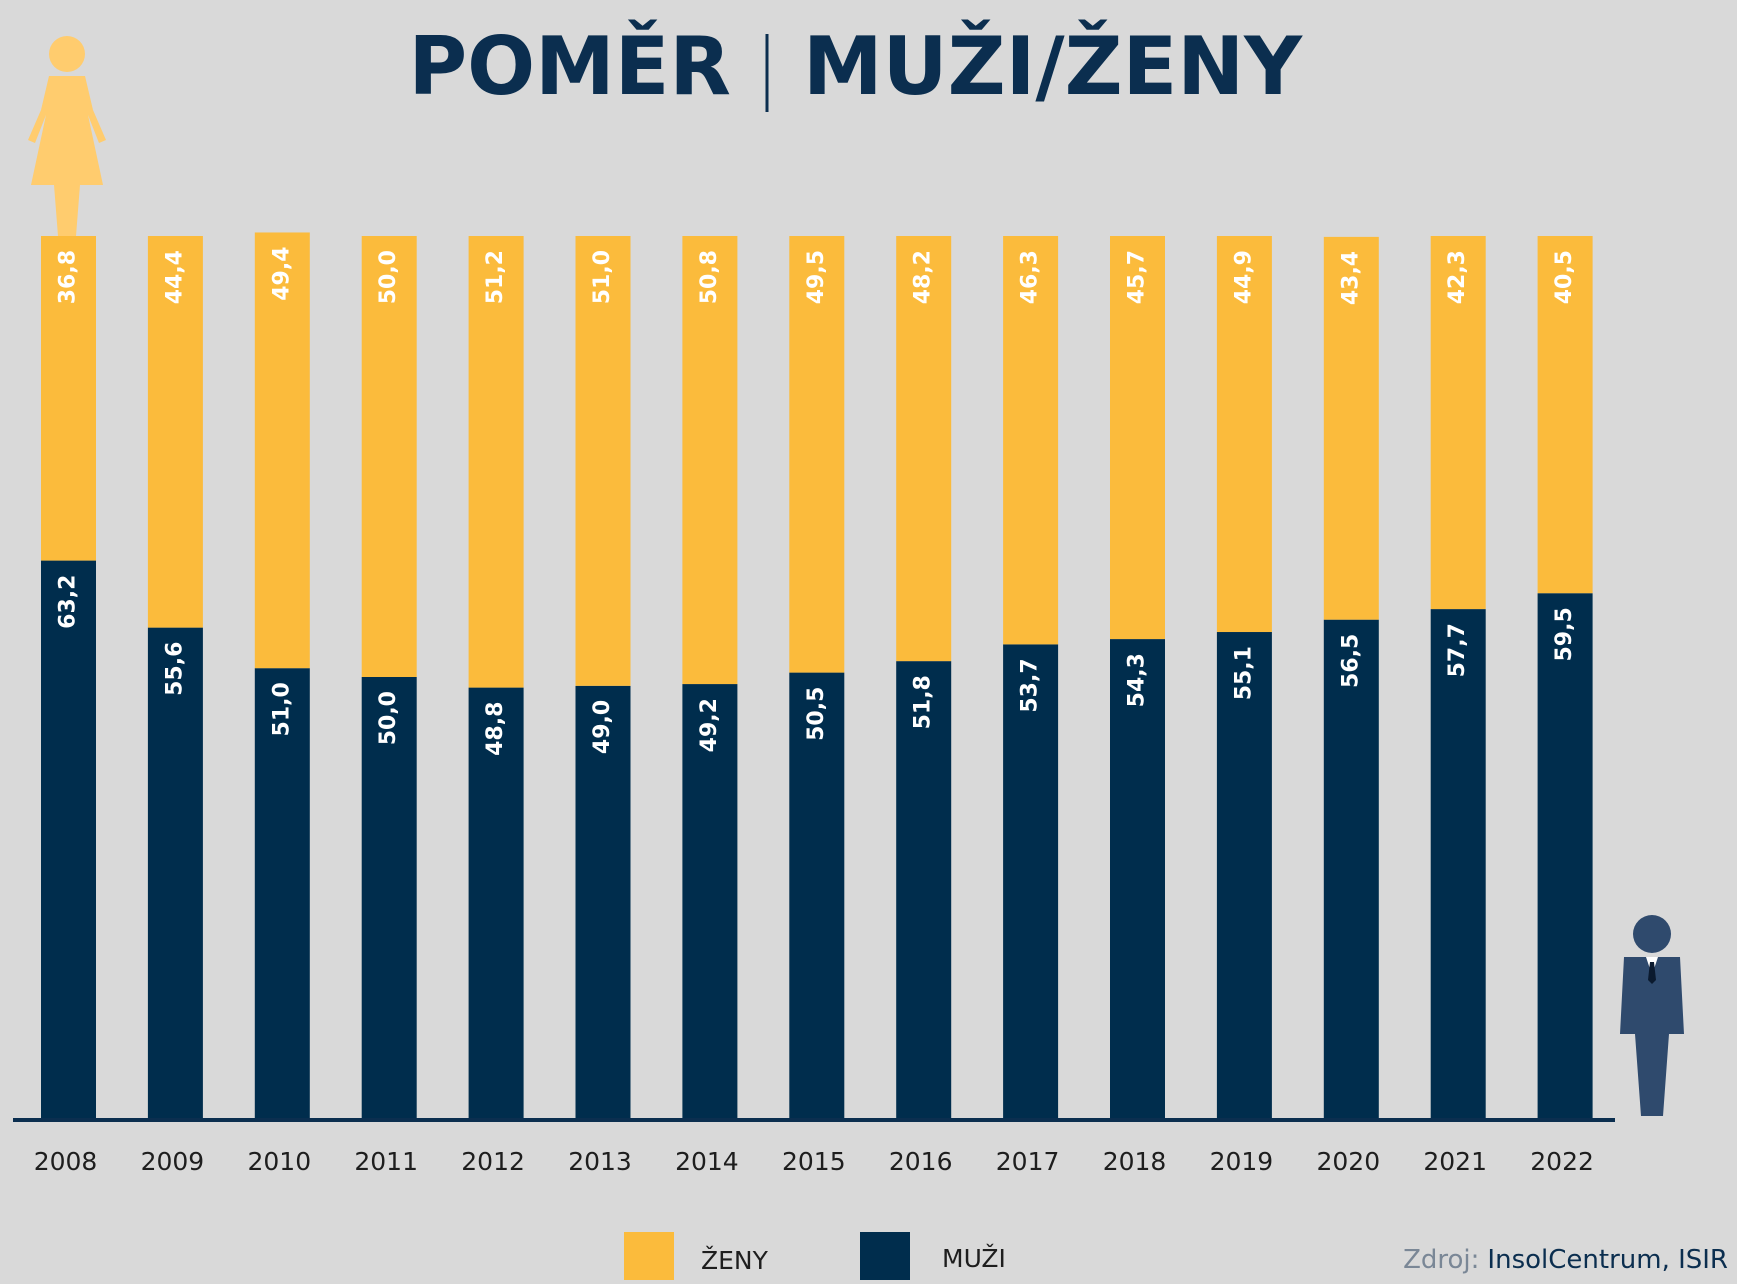 The image size is (1737, 1284). What do you see at coordinates (493, 1161) in the screenshot?
I see `x-tick-label: 2012` at bounding box center [493, 1161].